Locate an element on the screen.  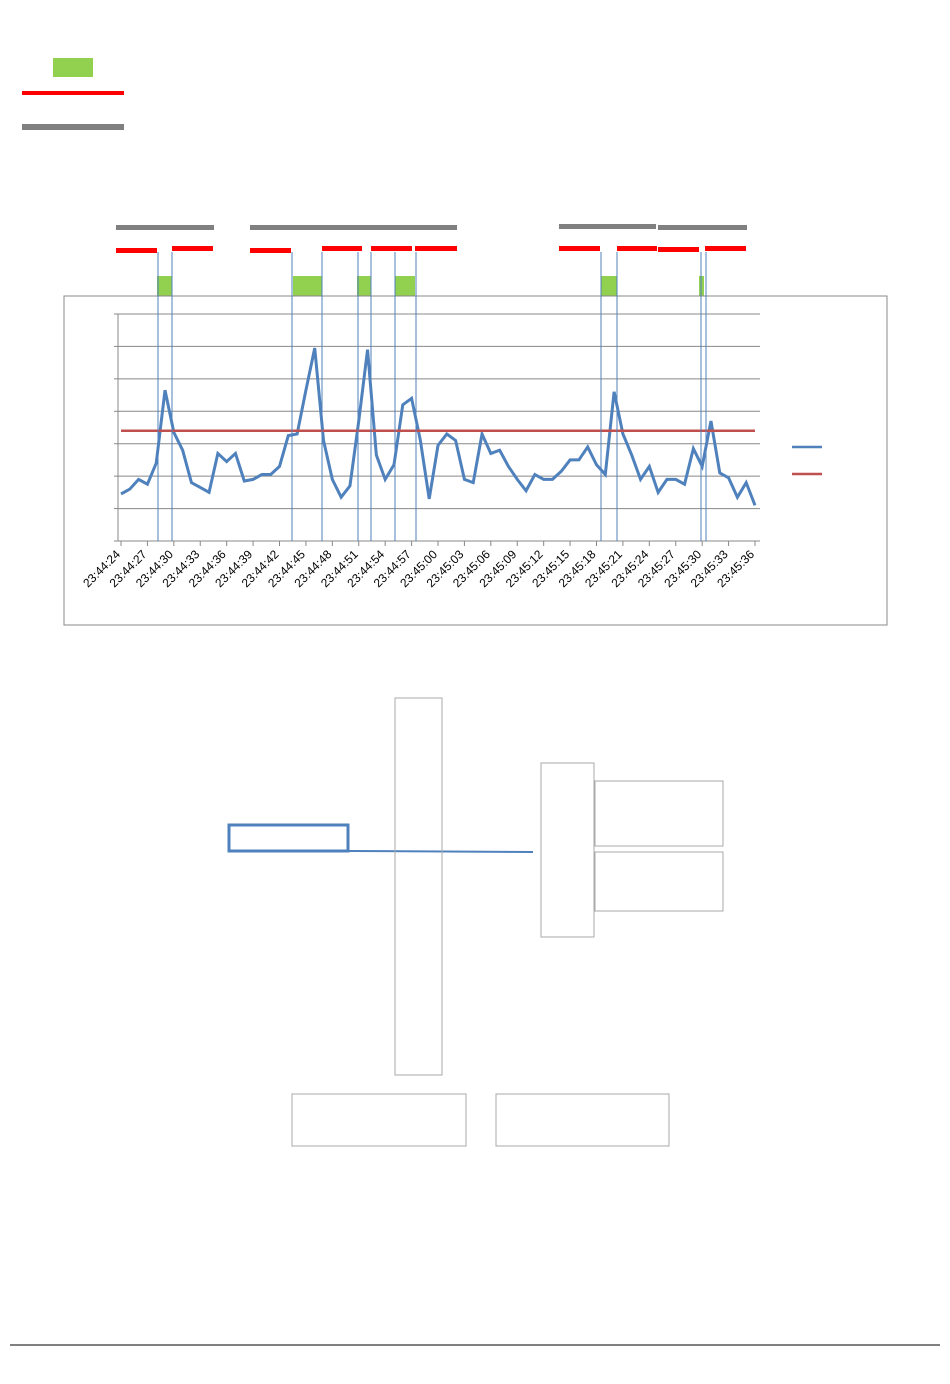
marker-lines is located at coordinates (432, 396).